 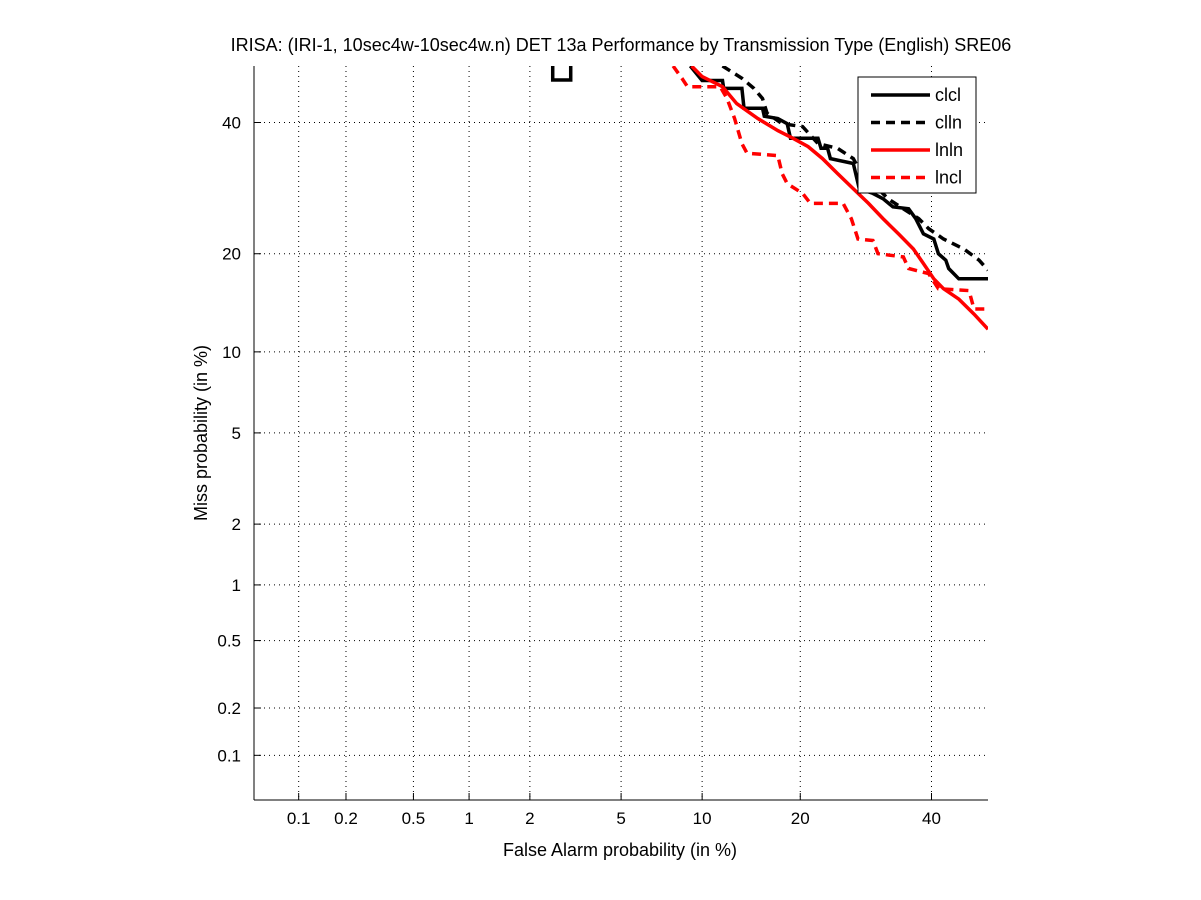 I want to click on x-tick-label: 0.2, so click(x=346, y=818).